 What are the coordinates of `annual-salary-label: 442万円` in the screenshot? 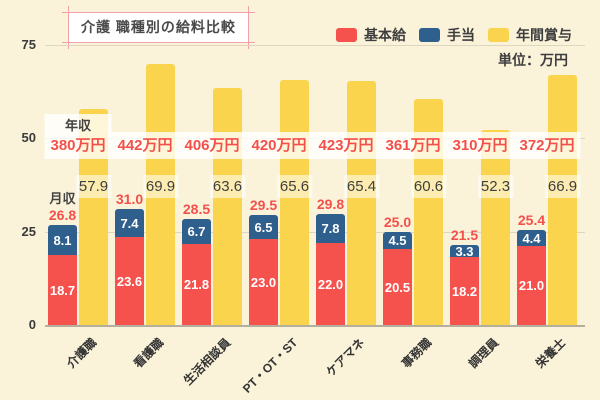 It's located at (145, 145).